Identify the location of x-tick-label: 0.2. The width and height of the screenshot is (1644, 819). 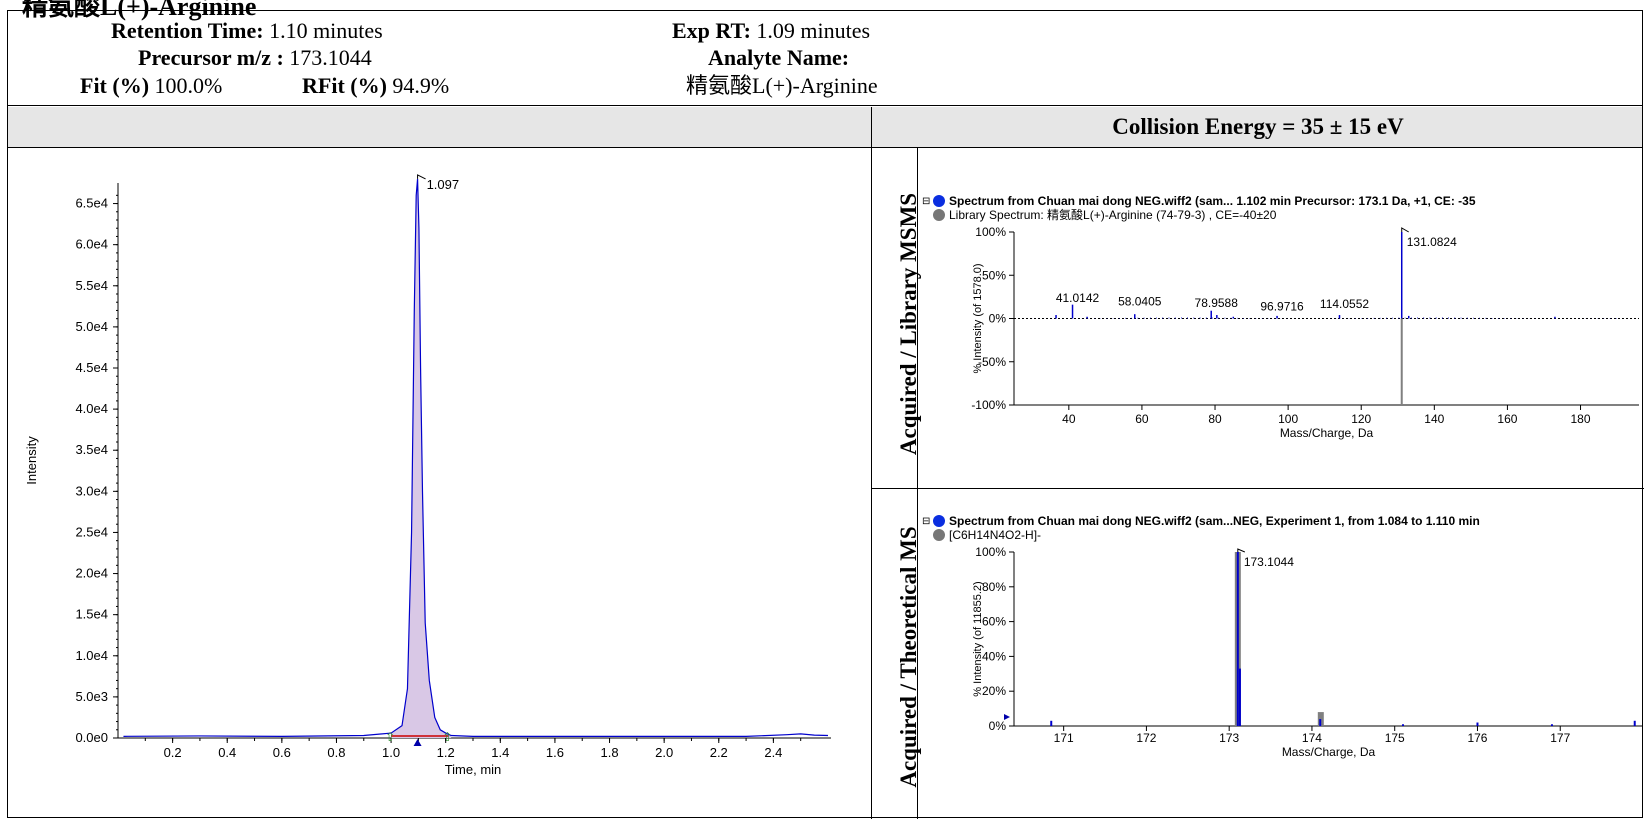
(173, 752).